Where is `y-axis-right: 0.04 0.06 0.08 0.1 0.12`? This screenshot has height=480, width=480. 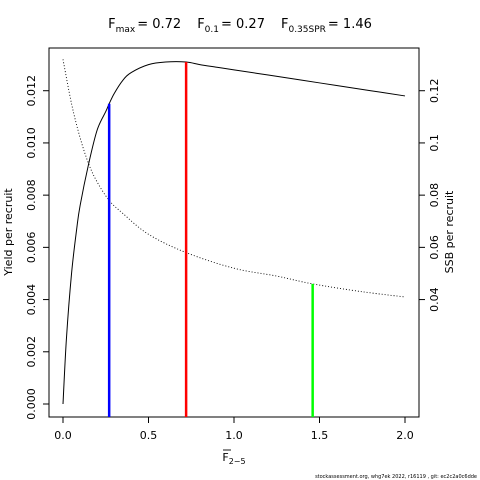 y-axis-right: 0.04 0.06 0.08 0.1 0.12 is located at coordinates (430, 195).